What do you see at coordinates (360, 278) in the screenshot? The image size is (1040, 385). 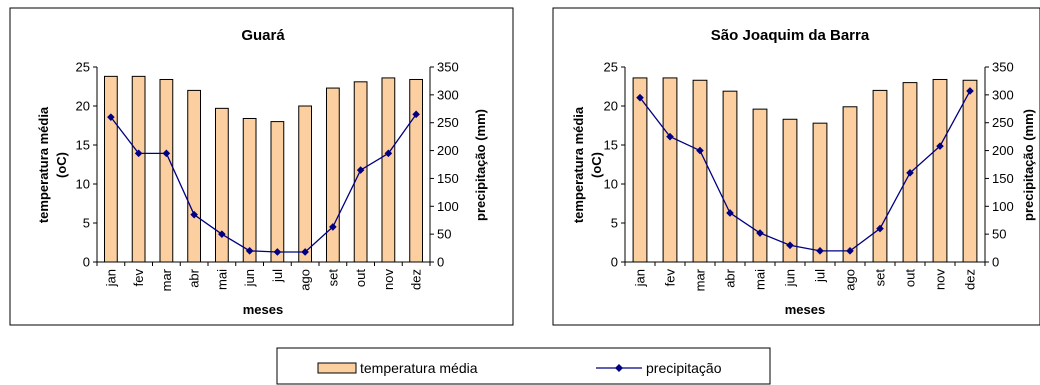 I see `x-tick-label-out: out` at bounding box center [360, 278].